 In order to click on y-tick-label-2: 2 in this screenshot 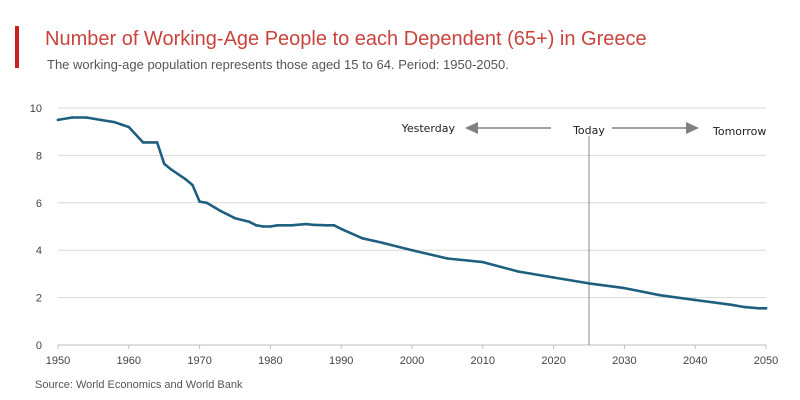, I will do `click(39, 299)`.